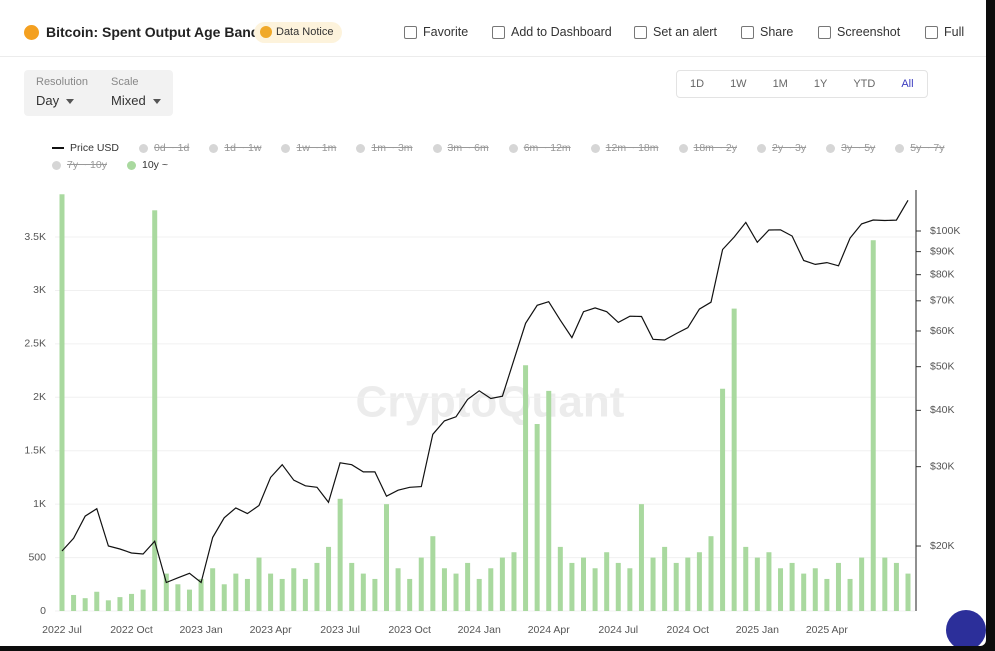 This screenshot has width=995, height=651. Describe the element at coordinates (767, 32) in the screenshot. I see `share-button: Share` at that location.